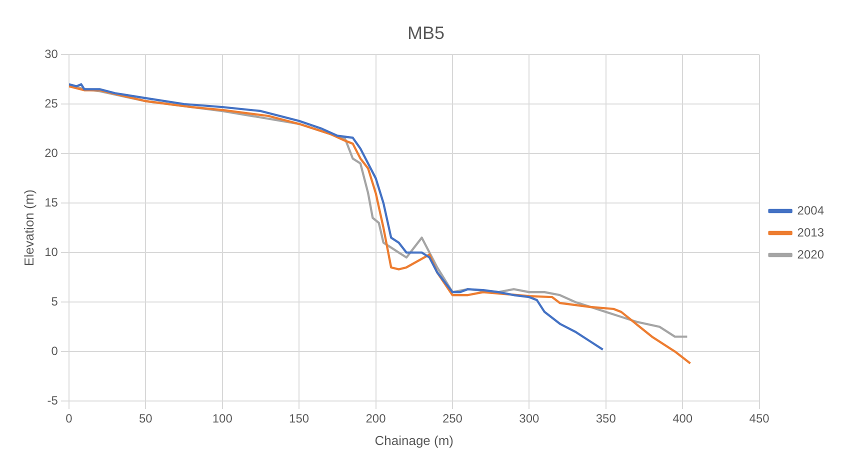 The height and width of the screenshot is (466, 862). Describe the element at coordinates (759, 419) in the screenshot. I see `x-tick-label: 450` at that location.